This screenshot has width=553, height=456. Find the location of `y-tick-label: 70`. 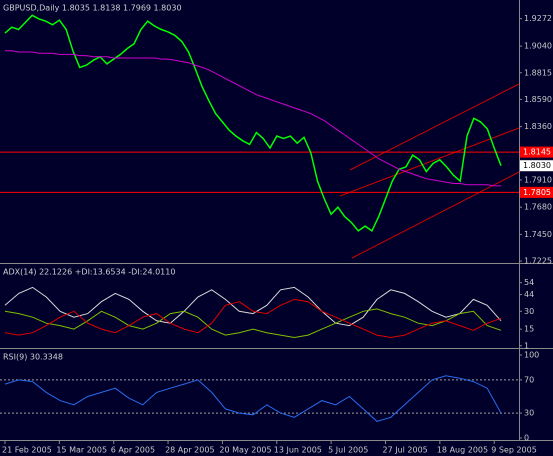

y-tick-label: 70 is located at coordinates (529, 379).